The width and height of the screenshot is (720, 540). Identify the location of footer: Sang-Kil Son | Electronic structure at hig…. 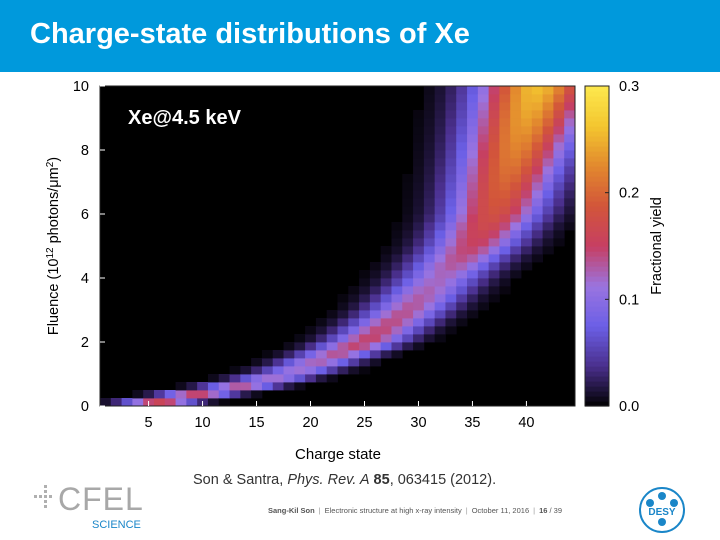
(415, 510).